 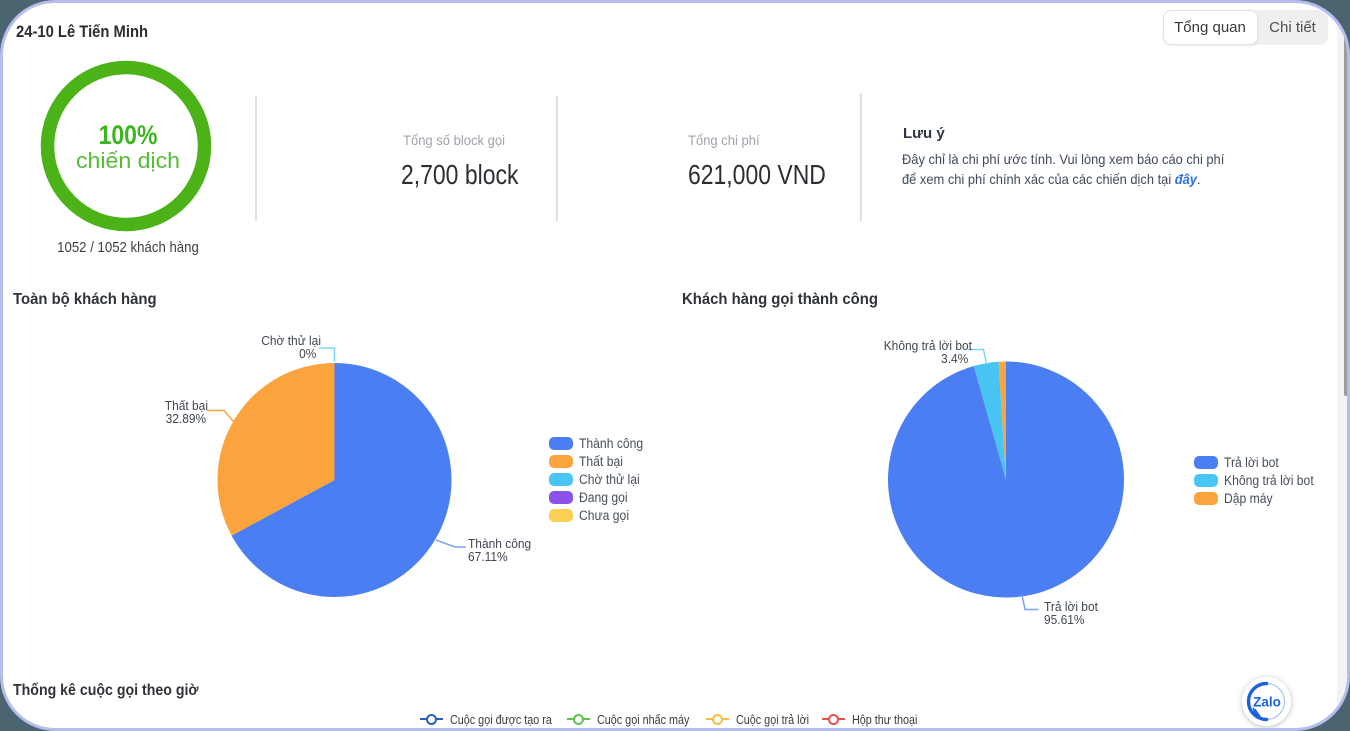 What do you see at coordinates (1267, 702) in the screenshot?
I see `svg-text: Zalo` at bounding box center [1267, 702].